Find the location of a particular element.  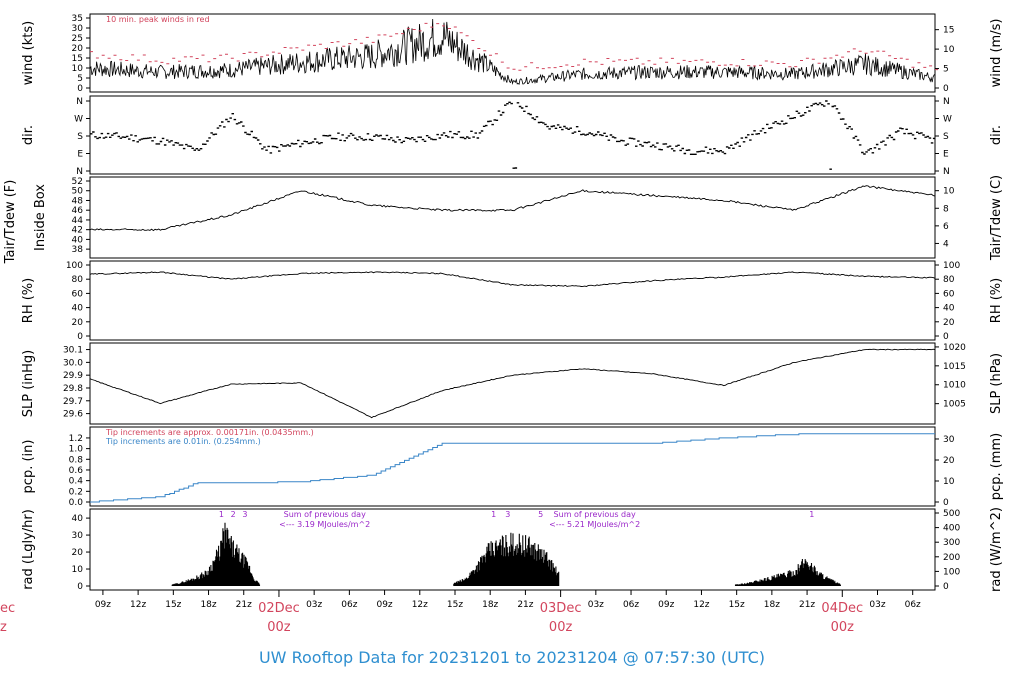

wind-right-tick-label: 5 is located at coordinates (946, 70).